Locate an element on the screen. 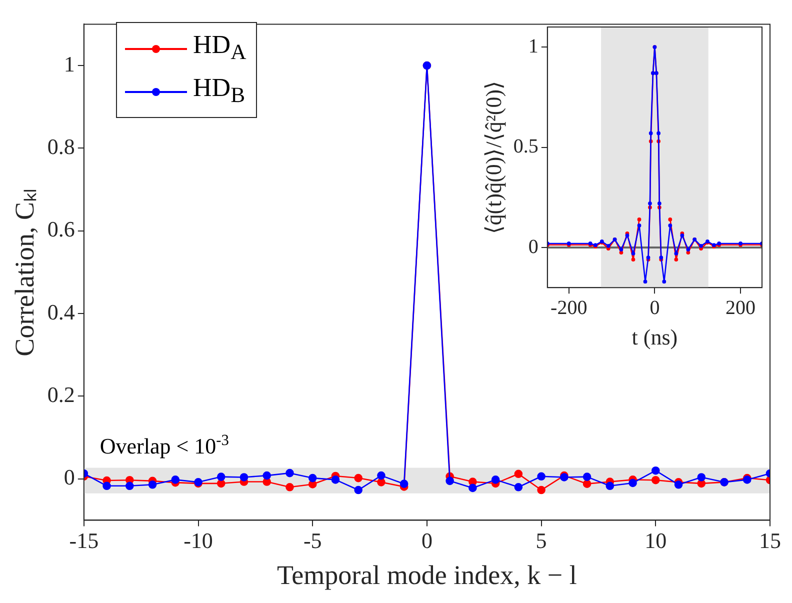 The image size is (792, 603). x-tick-label: -15 is located at coordinates (84, 541).